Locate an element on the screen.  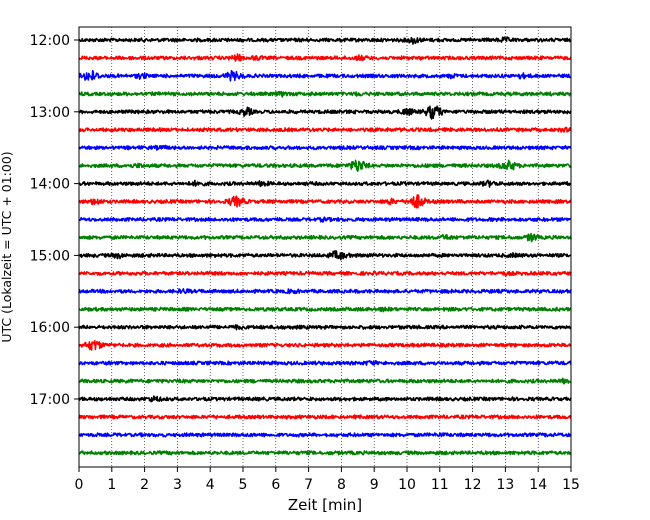
x-tick-label: 15 is located at coordinates (571, 485).